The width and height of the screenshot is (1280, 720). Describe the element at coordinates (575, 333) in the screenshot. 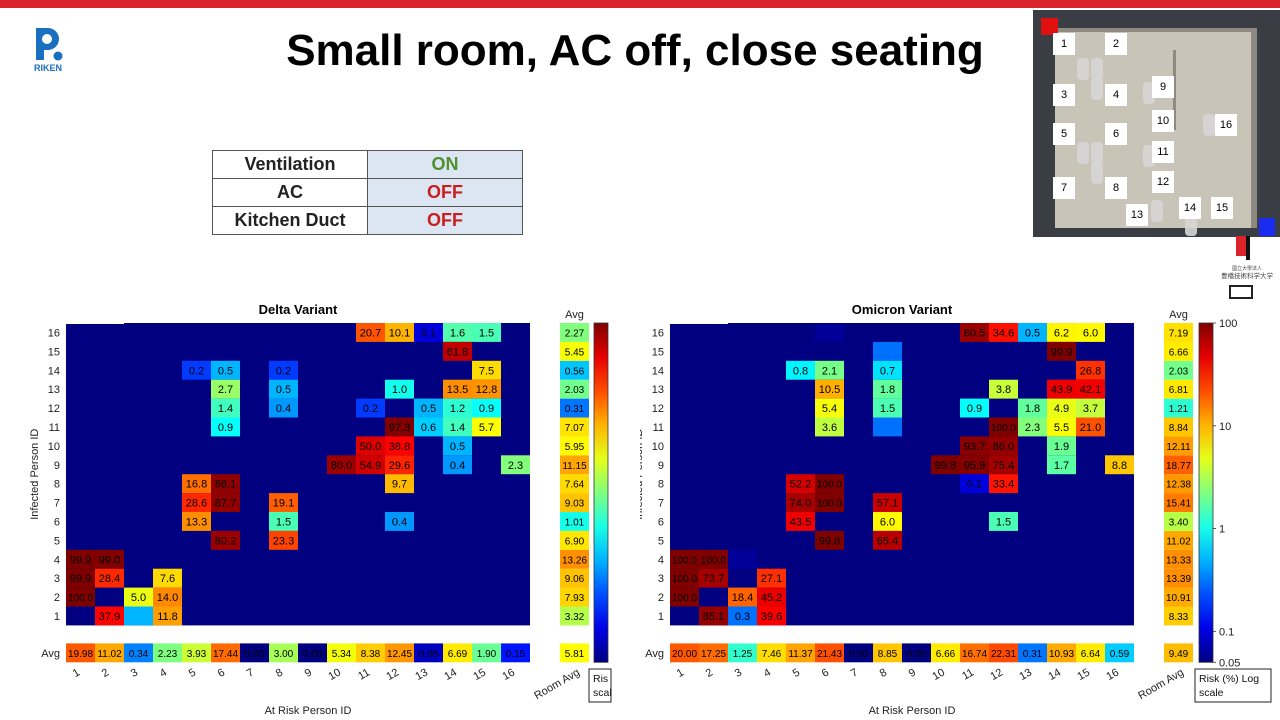

I see `row-avg-label: 2.27` at that location.